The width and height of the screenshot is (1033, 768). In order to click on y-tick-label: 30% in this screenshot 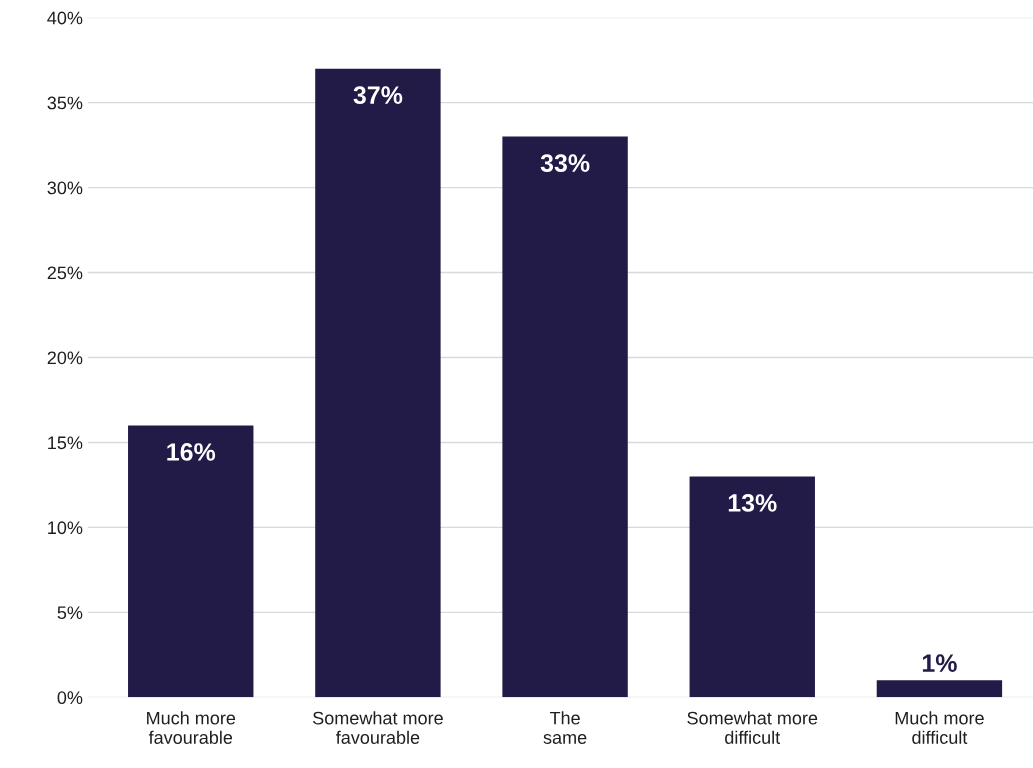, I will do `click(65, 188)`.